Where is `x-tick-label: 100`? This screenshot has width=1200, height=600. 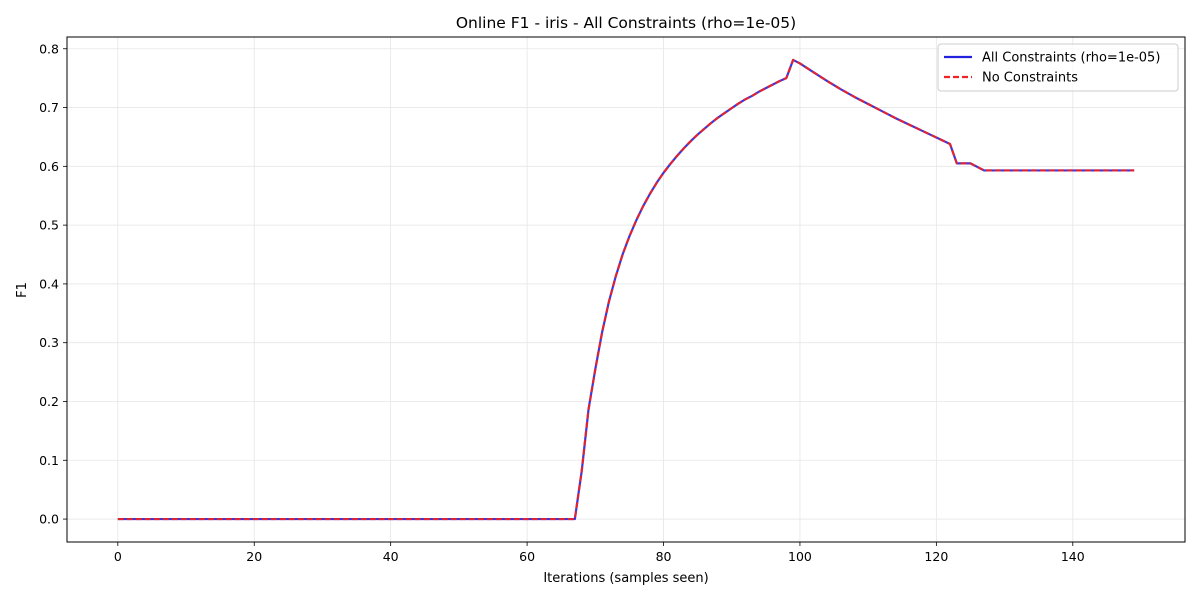 x-tick-label: 100 is located at coordinates (800, 556).